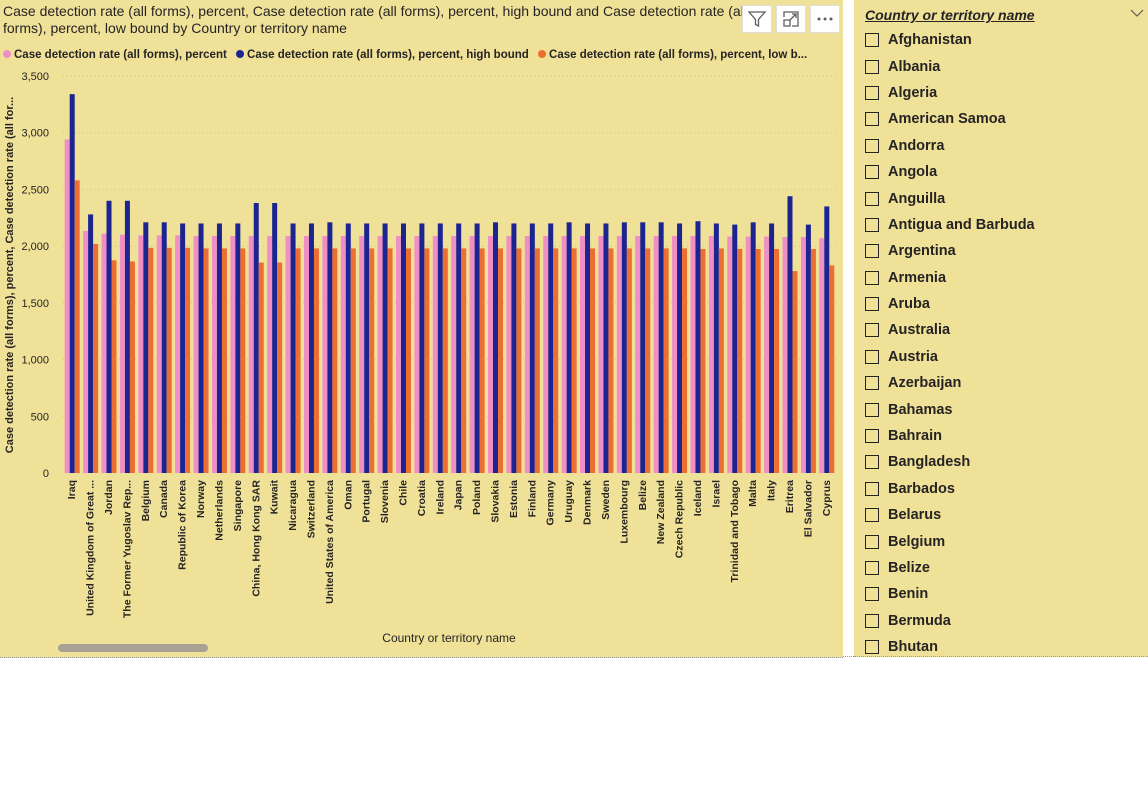 This screenshot has height=797, width=1148. I want to click on slicer-item: Austria, so click(1005, 357).